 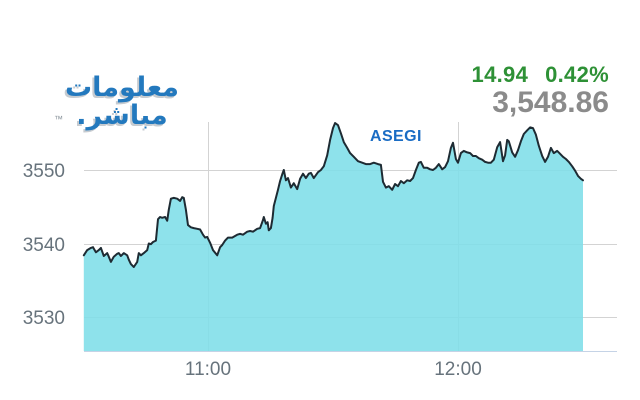 What do you see at coordinates (44, 318) in the screenshot?
I see `y-tick-label: 3530` at bounding box center [44, 318].